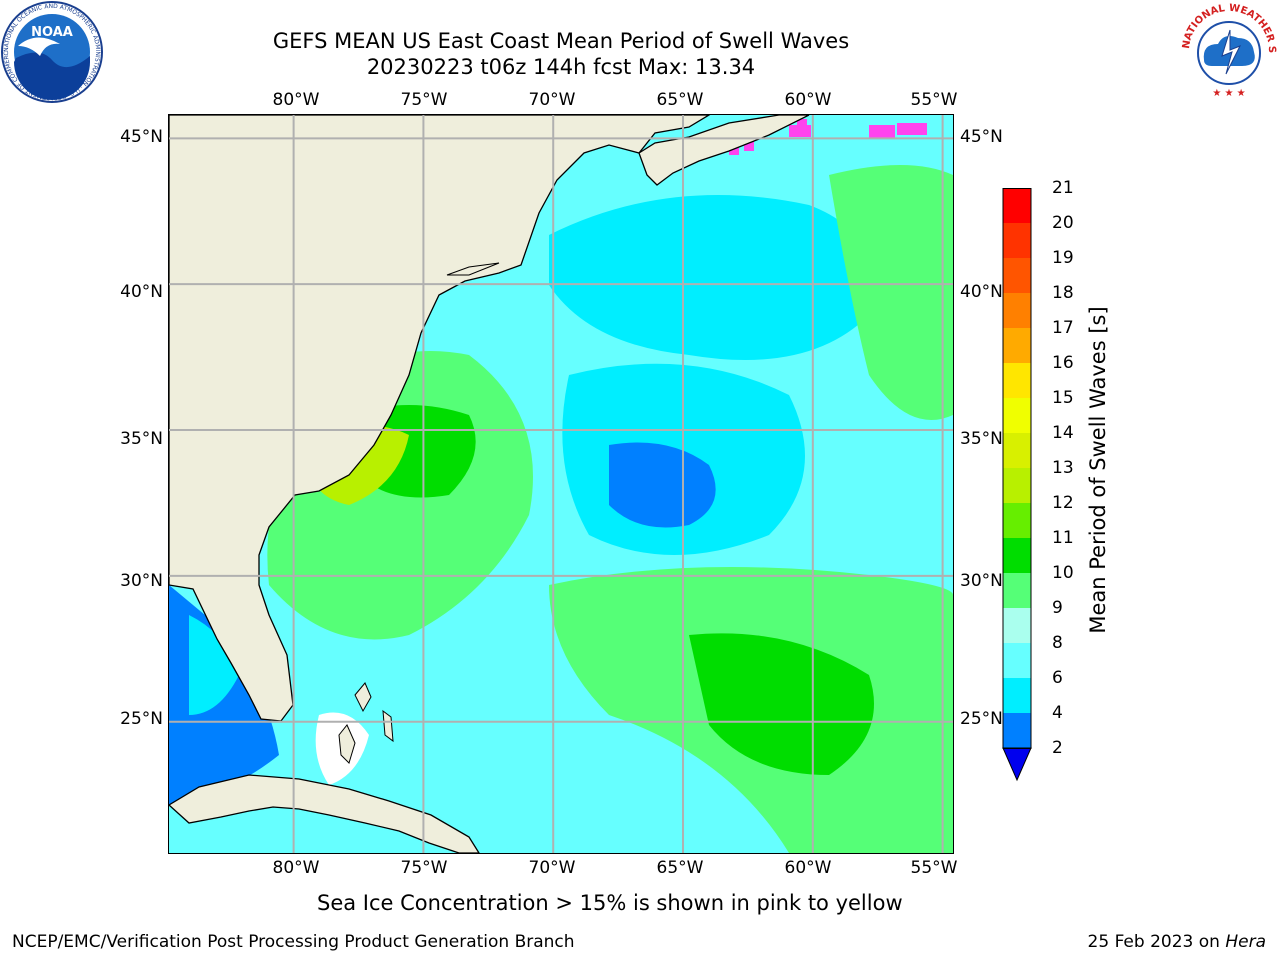 Image resolution: width=1280 pixels, height=960 pixels. What do you see at coordinates (981, 439) in the screenshot?
I see `lat-label-right: 35°N` at bounding box center [981, 439].